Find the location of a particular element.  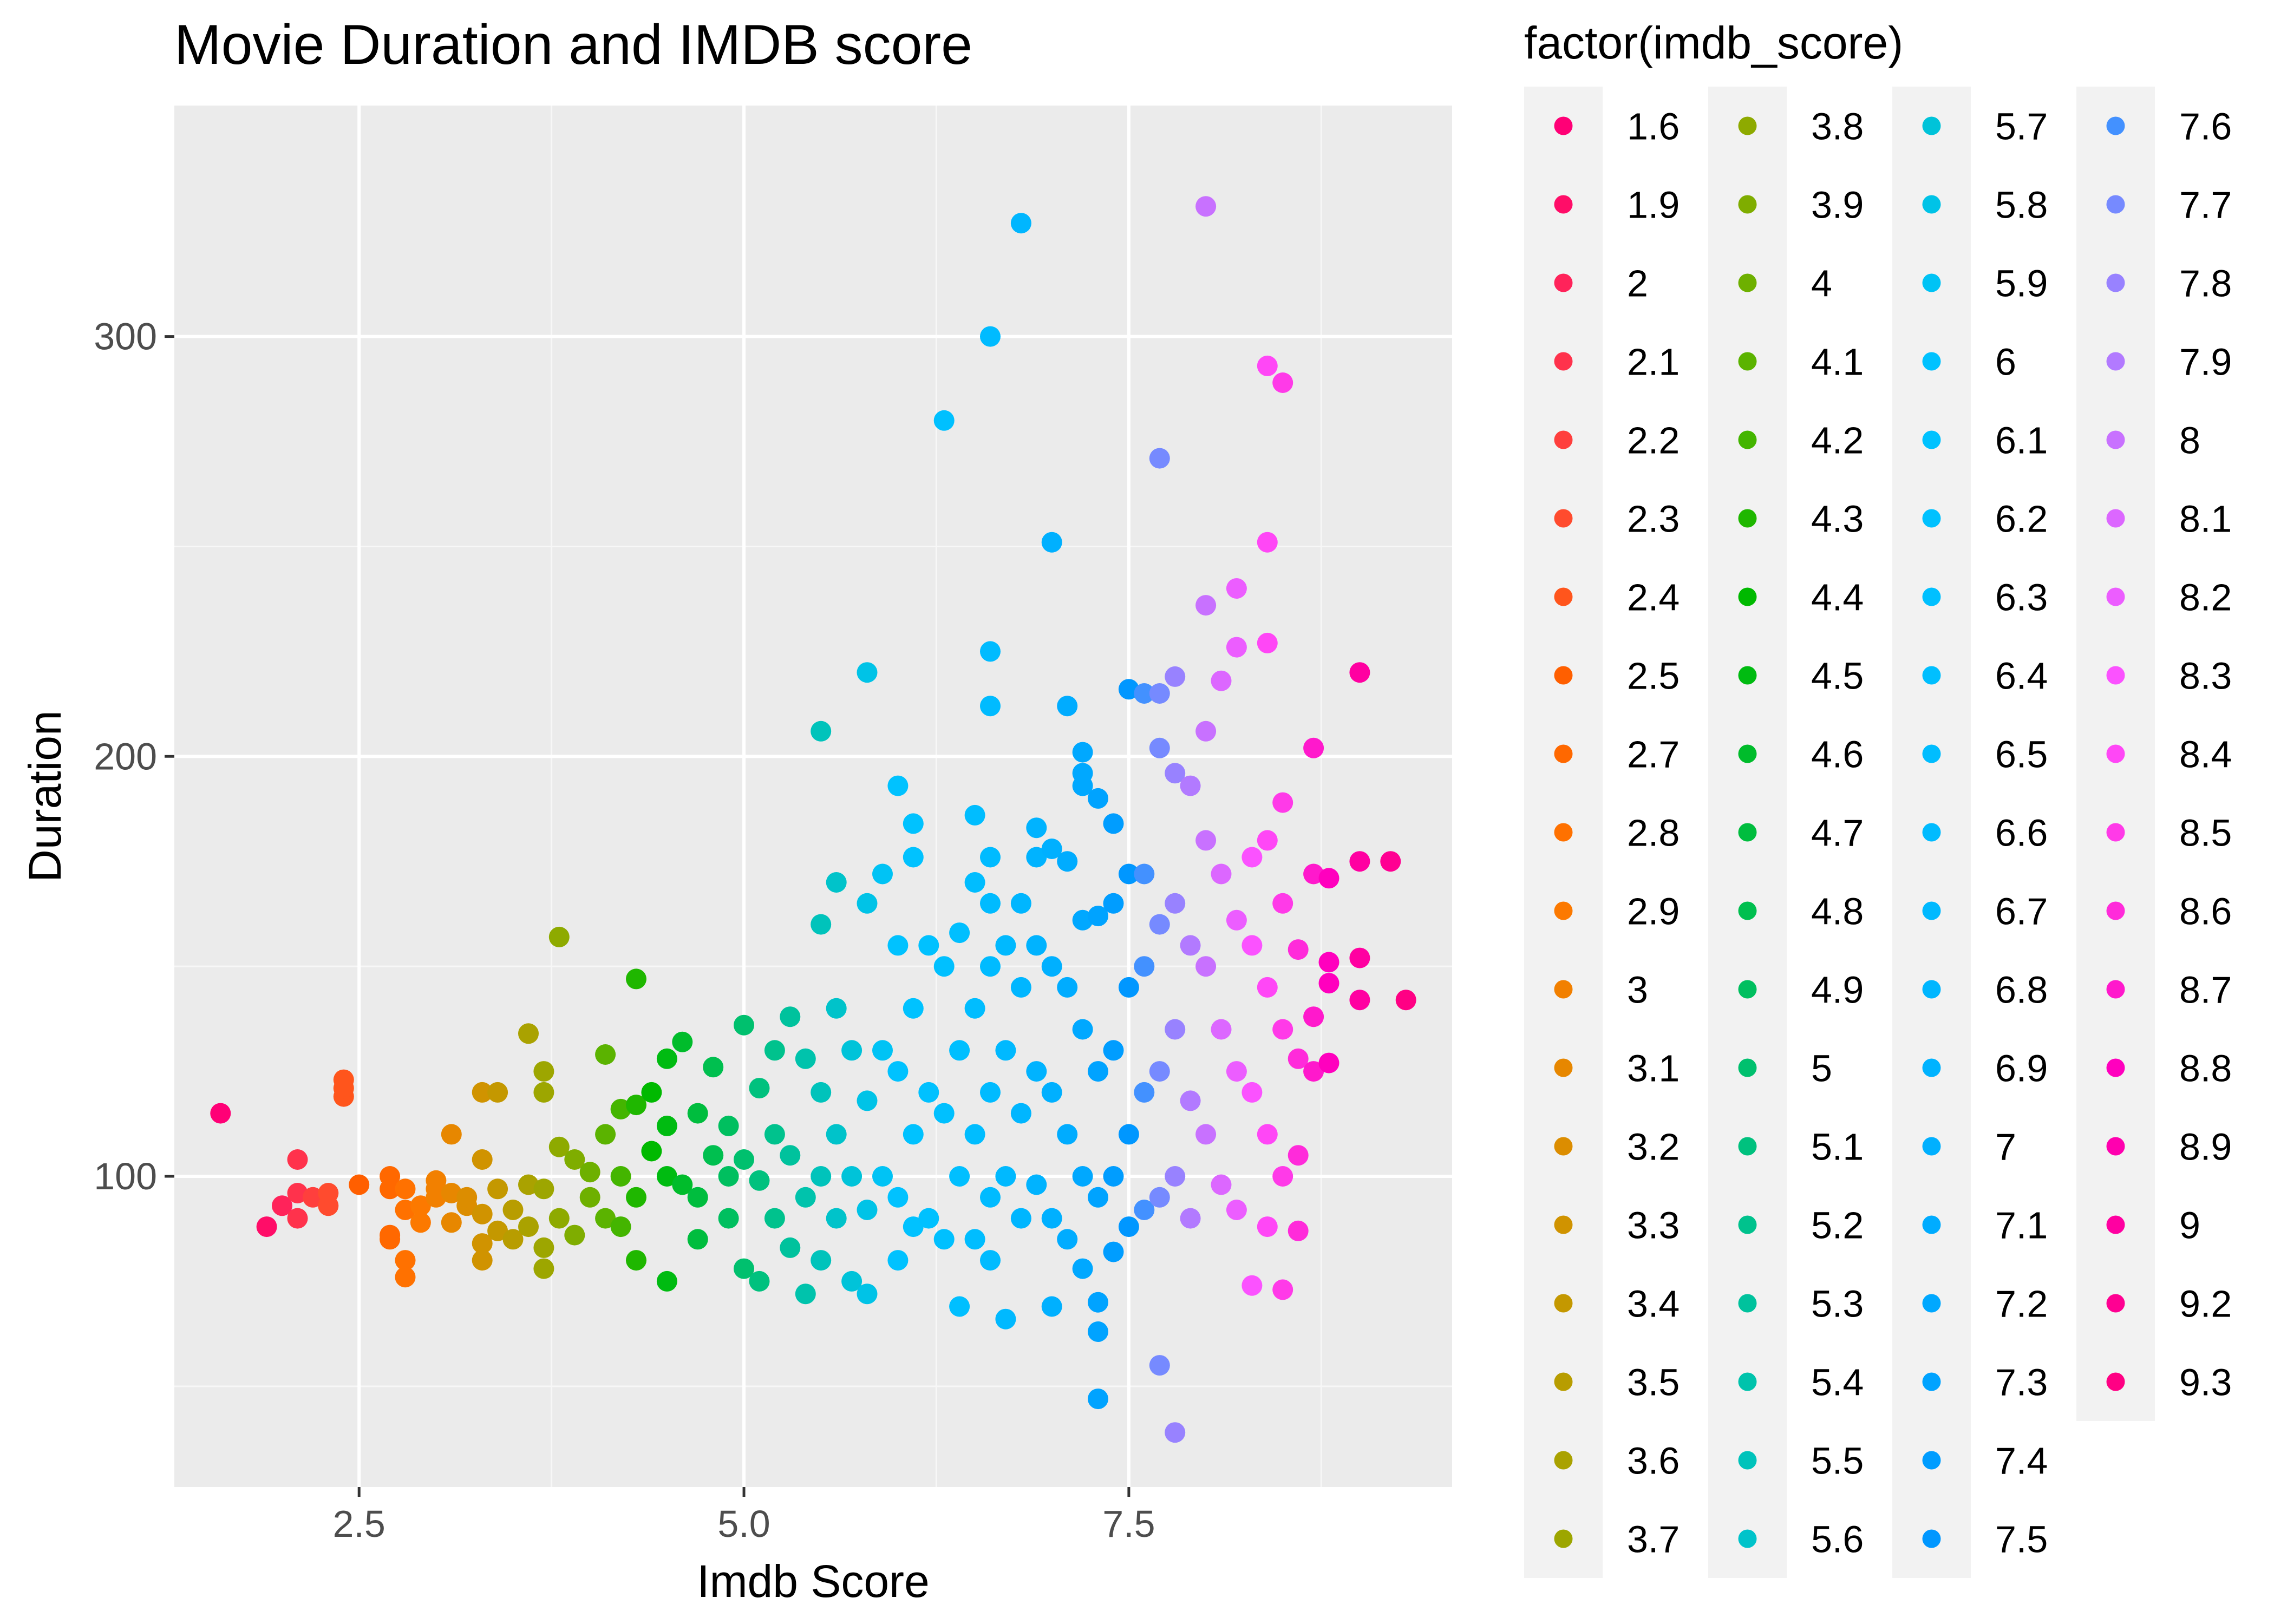

legend-label: 8.7 is located at coordinates (2206, 990).